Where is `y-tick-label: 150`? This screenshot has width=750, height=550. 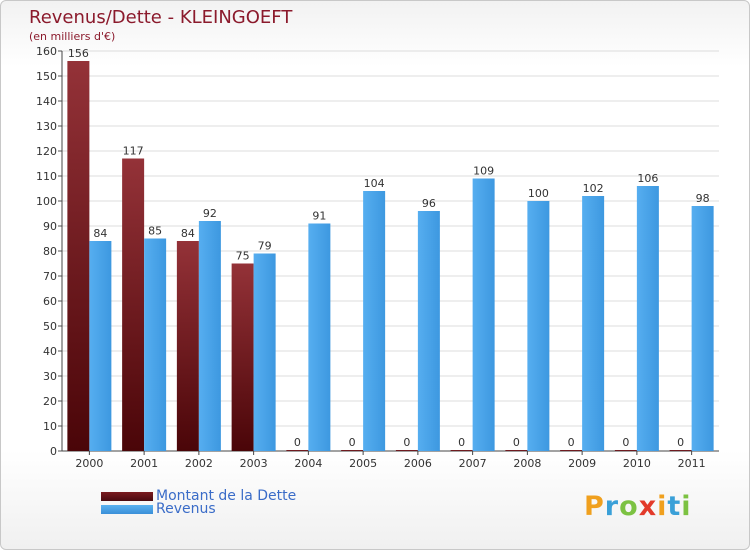 y-tick-label: 150 is located at coordinates (46, 76).